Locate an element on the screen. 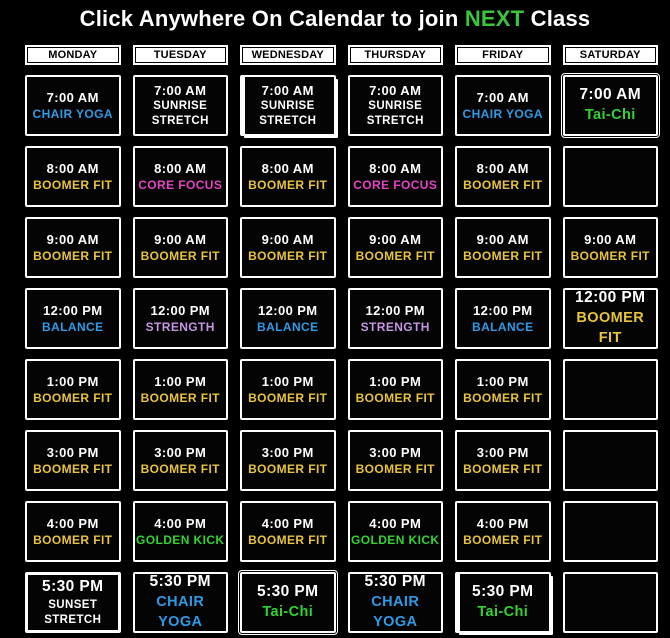 Image resolution: width=670 pixels, height=638 pixels. cell-wednesday-8-00-am: 8:00 AM BOOMER FIT is located at coordinates (288, 176).